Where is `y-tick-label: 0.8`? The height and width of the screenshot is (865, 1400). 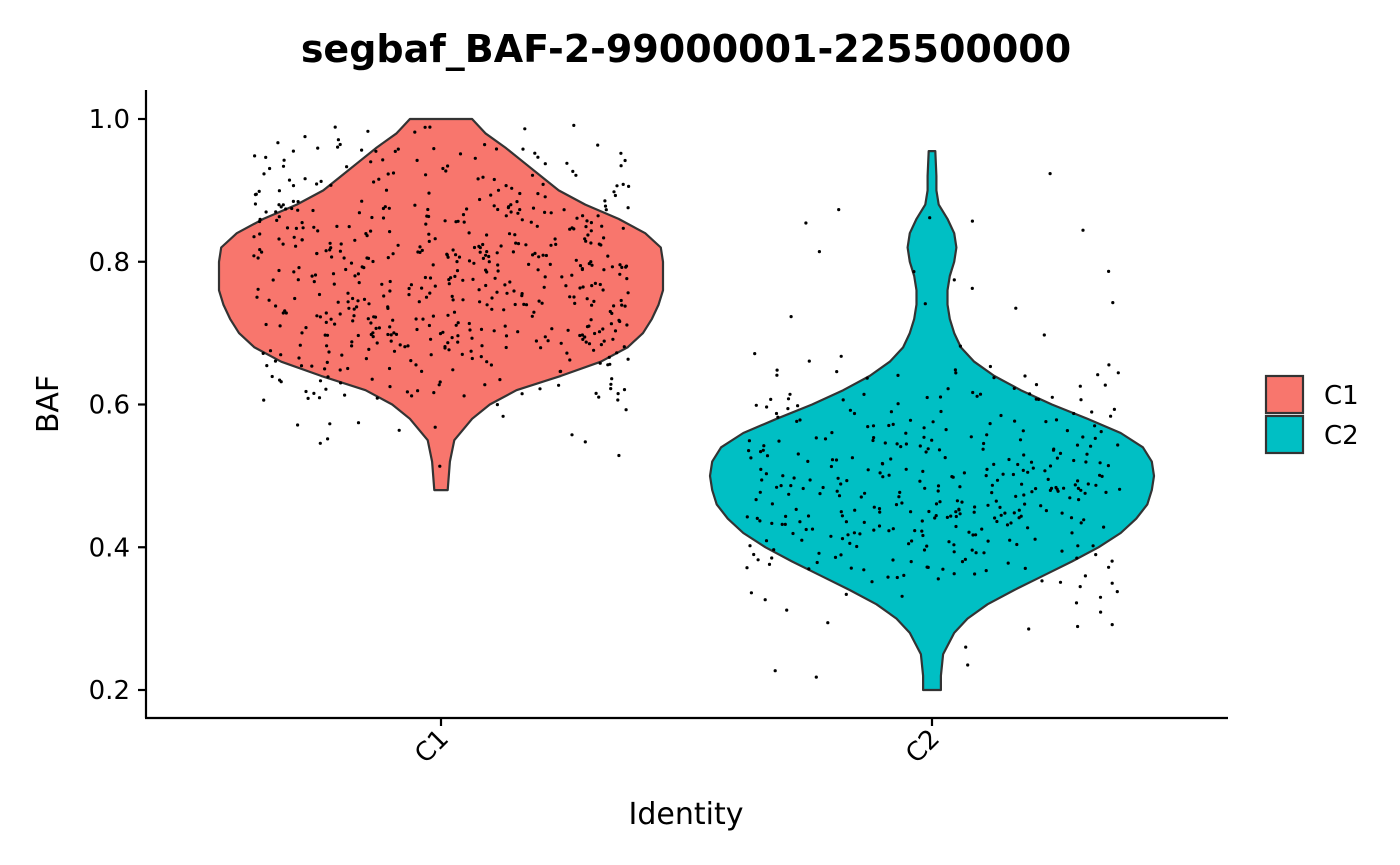
y-tick-label: 0.8 is located at coordinates (109, 263).